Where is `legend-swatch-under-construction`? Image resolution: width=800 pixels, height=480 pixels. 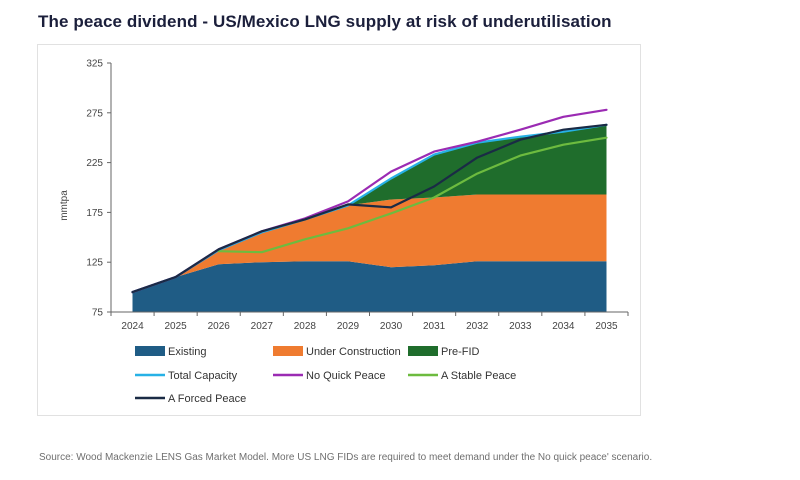 legend-swatch-under-construction is located at coordinates (288, 351).